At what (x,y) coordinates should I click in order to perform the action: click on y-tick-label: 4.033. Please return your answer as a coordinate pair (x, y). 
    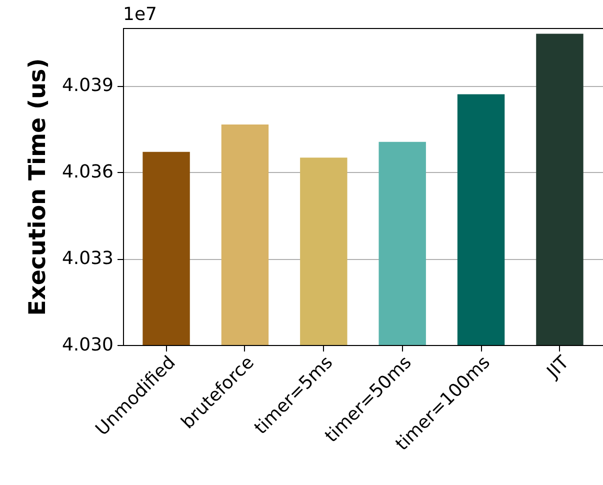
    Looking at the image, I should click on (88, 259).